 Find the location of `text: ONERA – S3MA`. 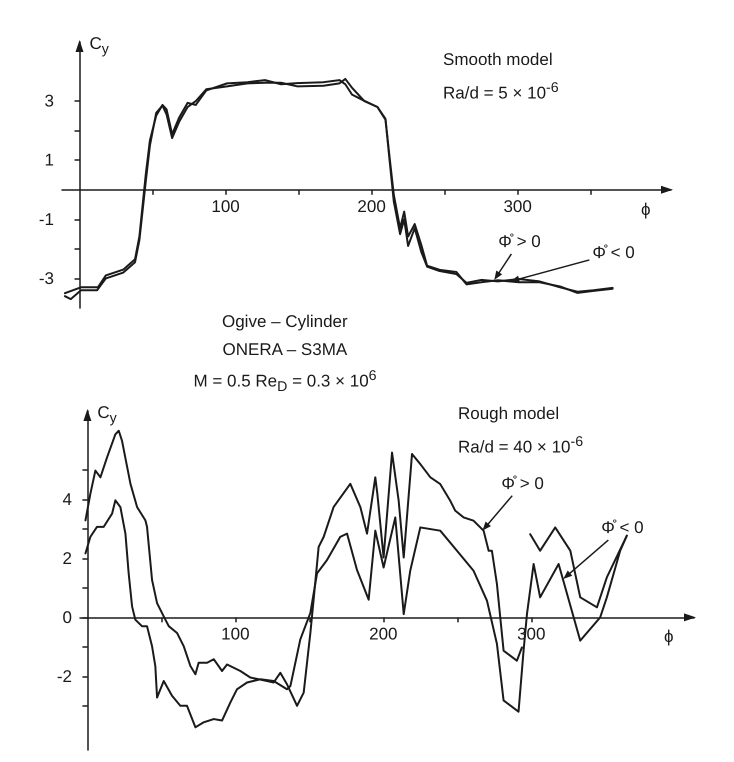

text: ONERA – S3MA is located at coordinates (285, 350).